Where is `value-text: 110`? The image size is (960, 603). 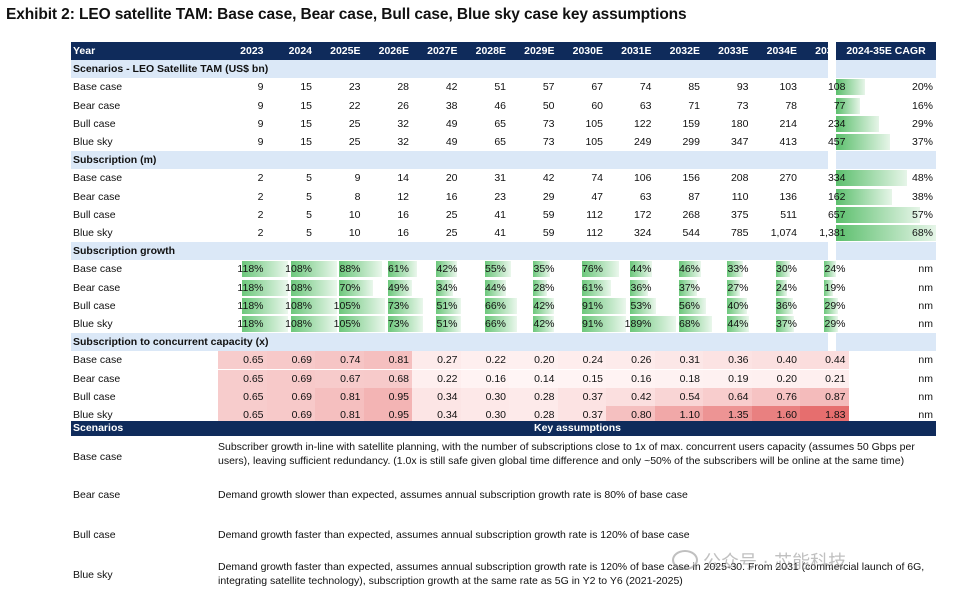 value-text: 110 is located at coordinates (740, 196).